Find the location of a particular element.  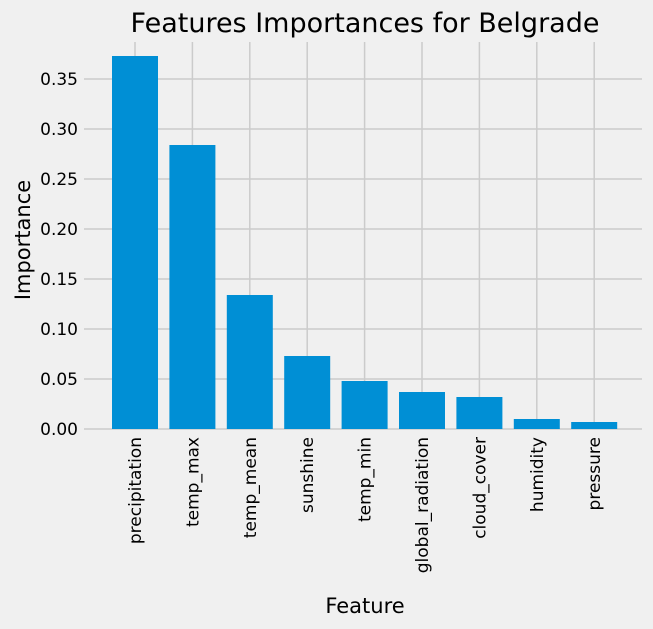

bar-cloud-cover is located at coordinates (479, 413).